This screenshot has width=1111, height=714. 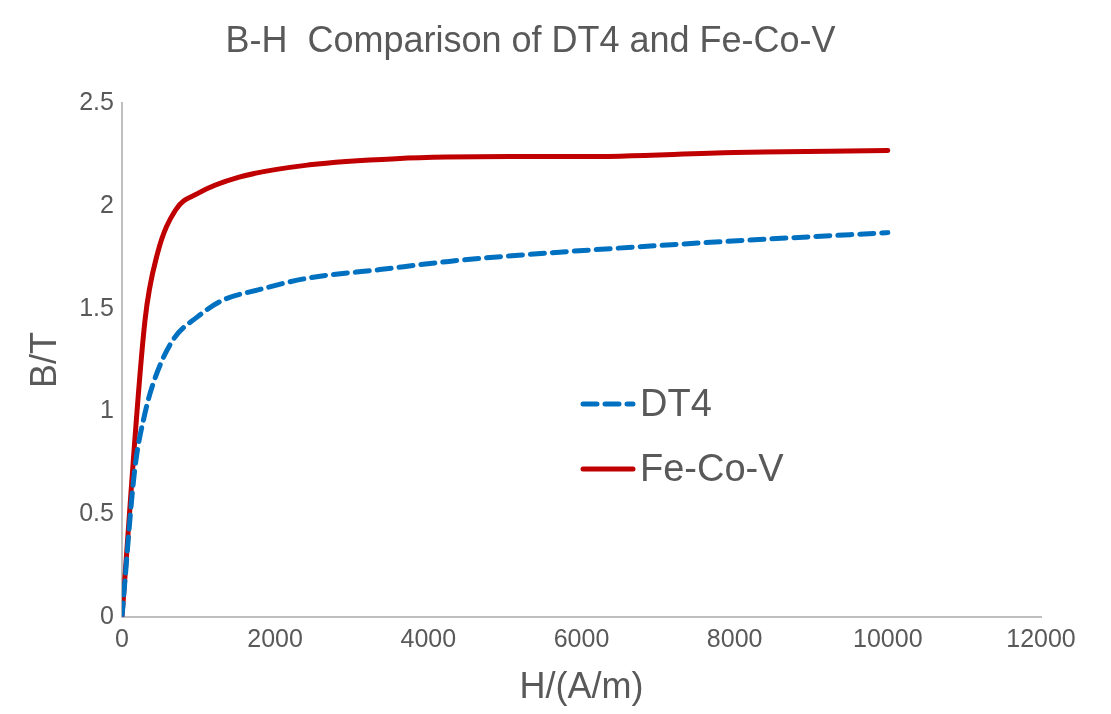 What do you see at coordinates (530, 39) in the screenshot?
I see `chart-title: B-H Comparison of DT4 and Fe-Co-V` at bounding box center [530, 39].